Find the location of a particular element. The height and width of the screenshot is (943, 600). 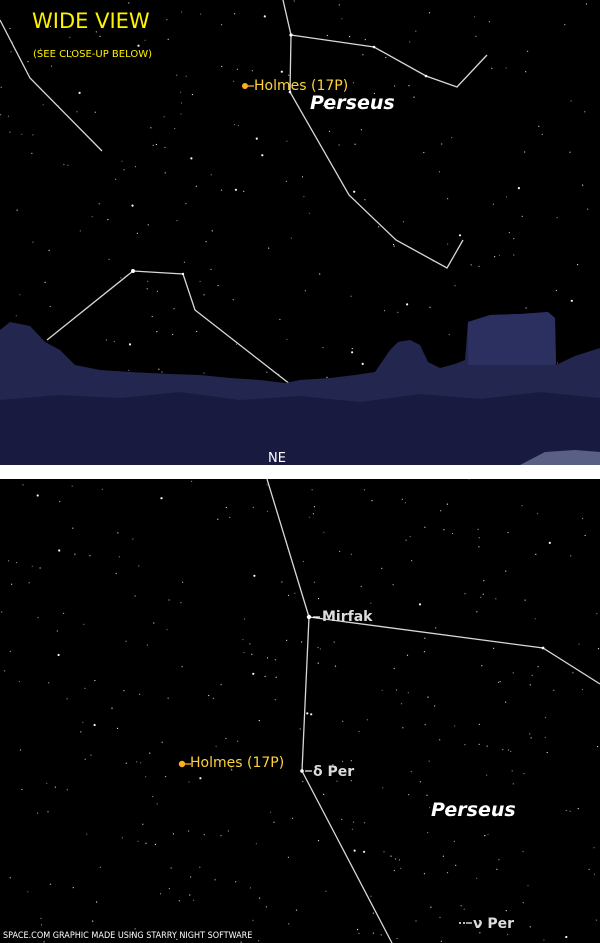

wide-comet-label: Holmes (17P) is located at coordinates (301, 86).